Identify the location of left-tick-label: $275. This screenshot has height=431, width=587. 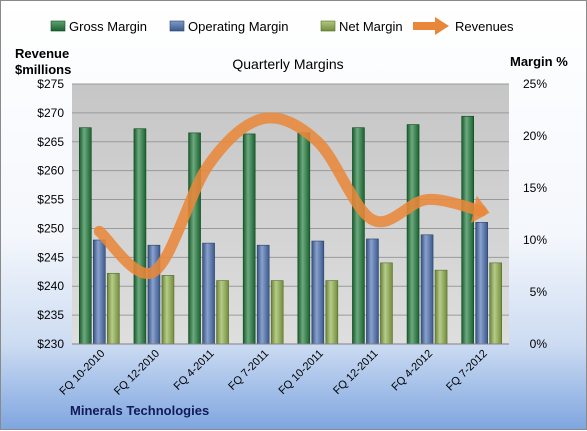
(50, 84).